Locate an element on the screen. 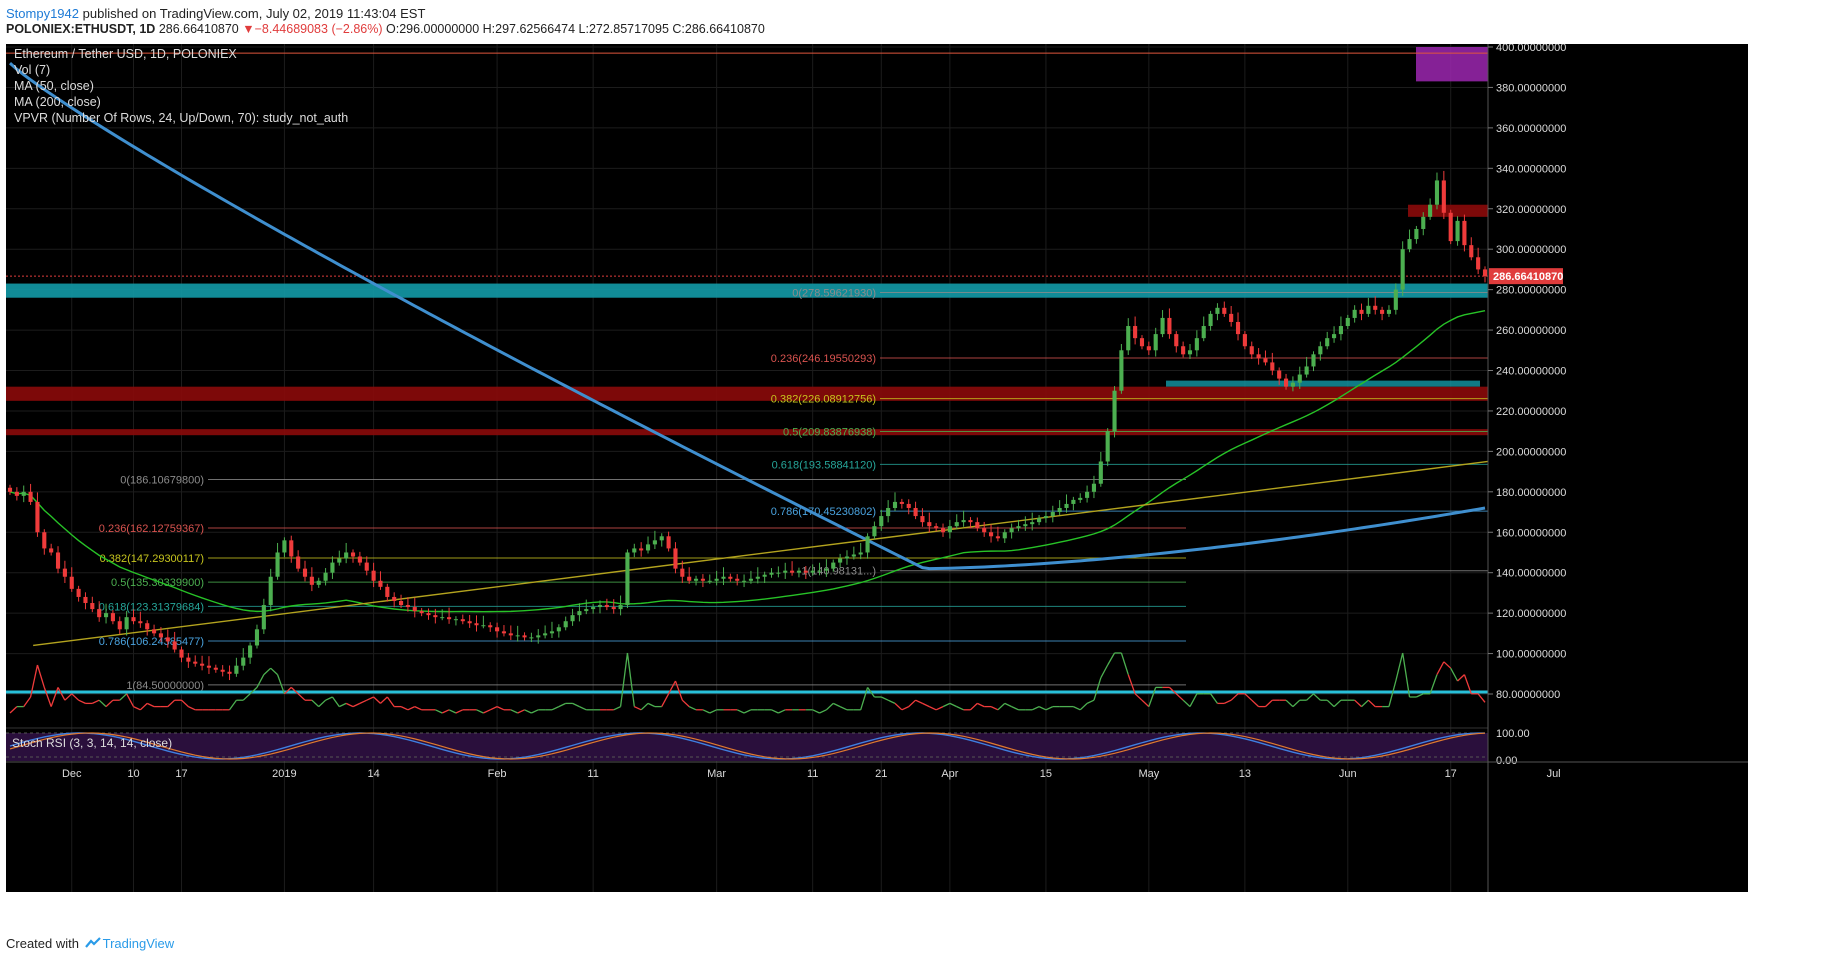 Image resolution: width=1840 pixels, height=959 pixels. y-tick-label: 260.00000000 is located at coordinates (1531, 331).